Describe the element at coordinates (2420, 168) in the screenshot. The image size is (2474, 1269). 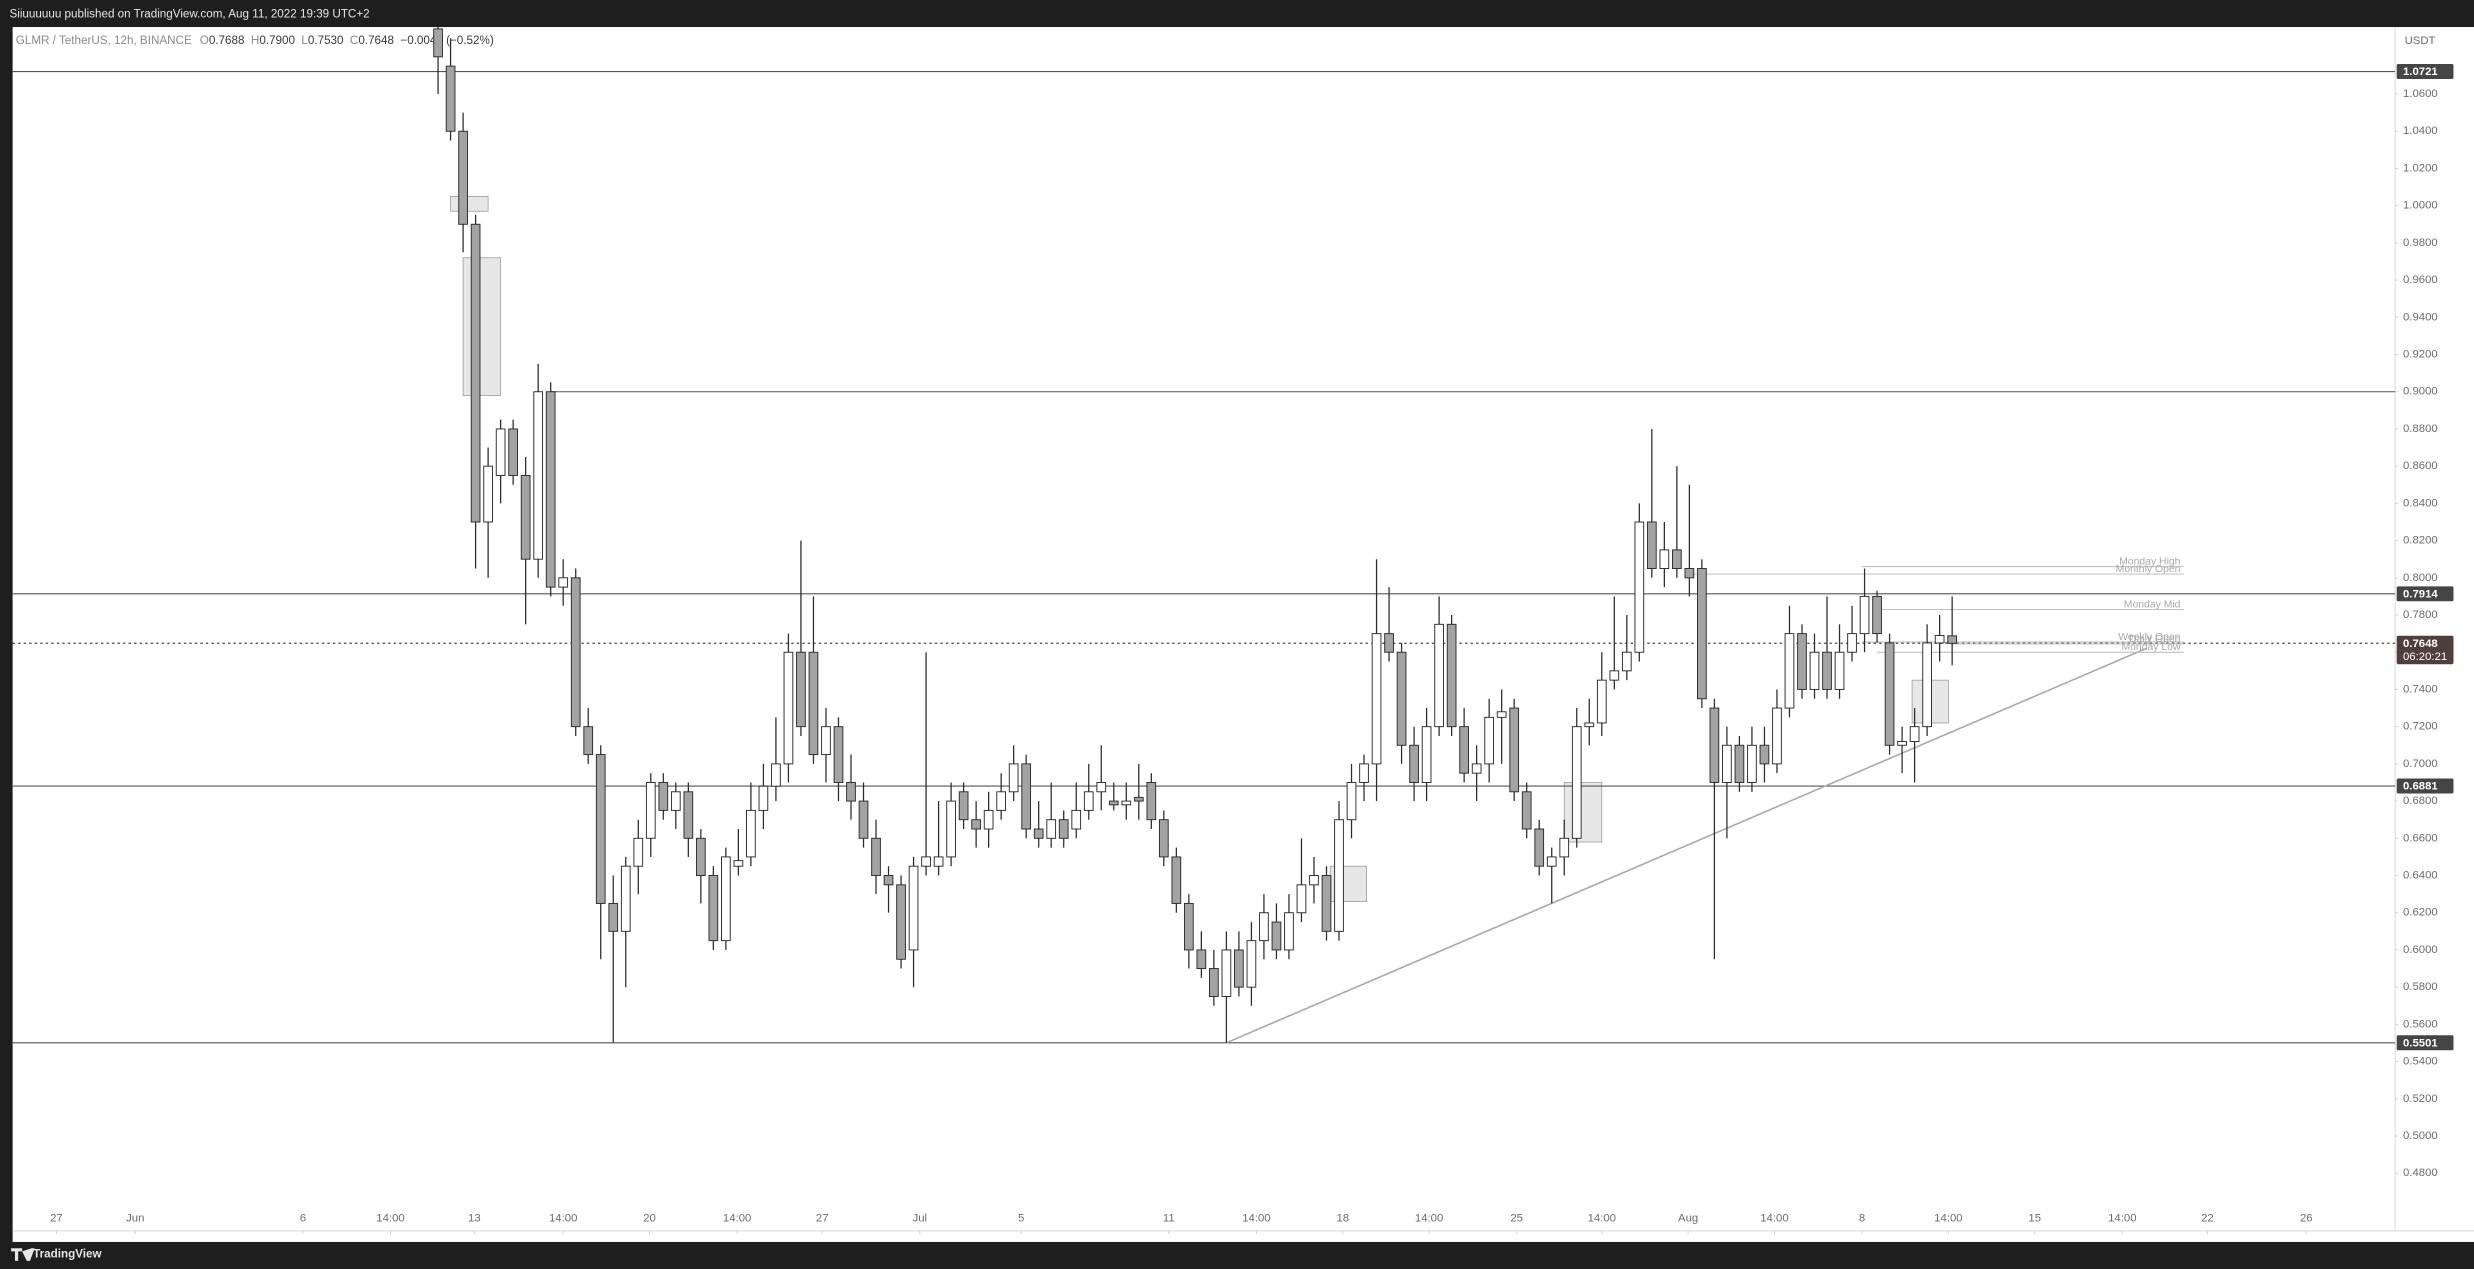
I see `y-tick-label: 1.0200` at that location.